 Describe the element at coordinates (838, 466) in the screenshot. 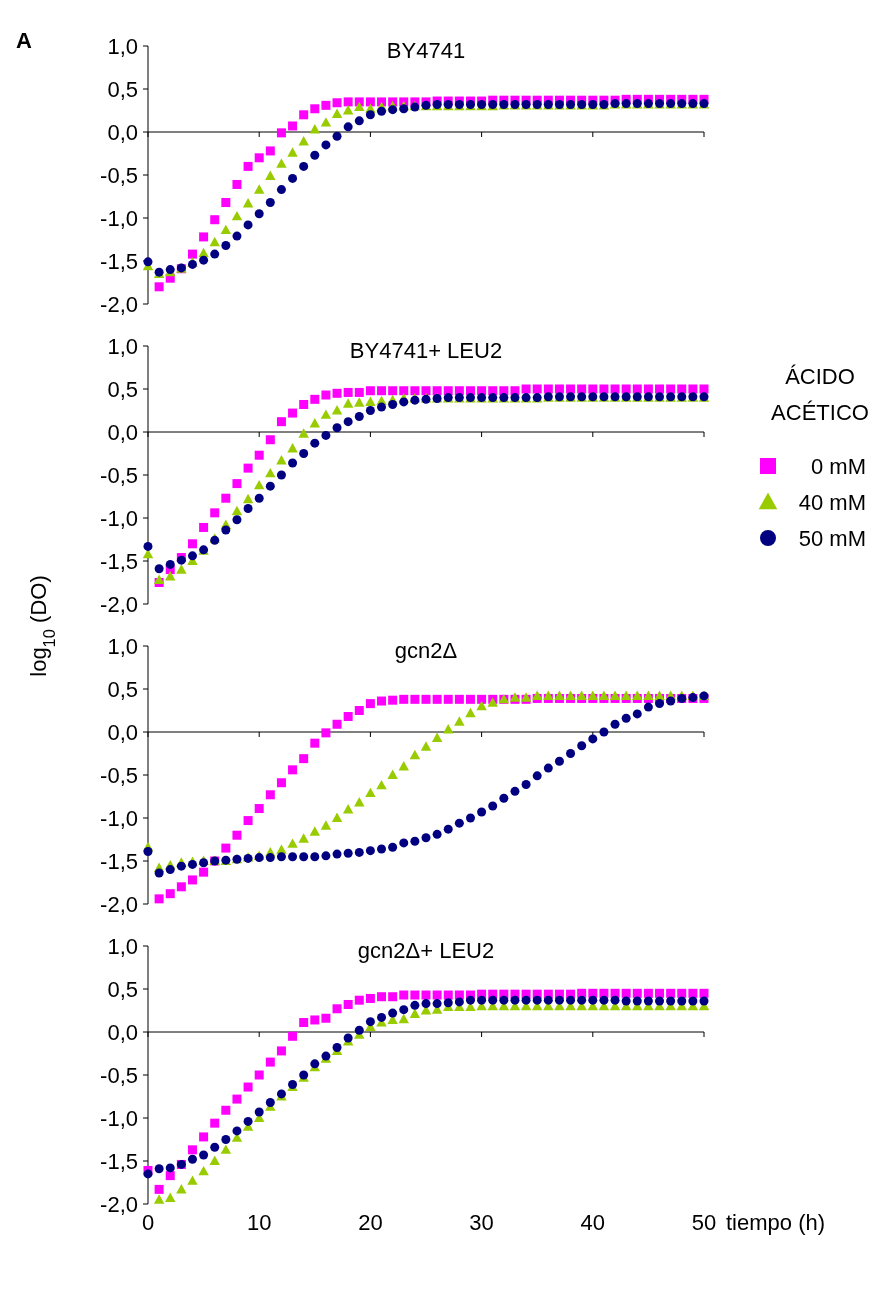

I see `legend-label: 0 mM` at that location.